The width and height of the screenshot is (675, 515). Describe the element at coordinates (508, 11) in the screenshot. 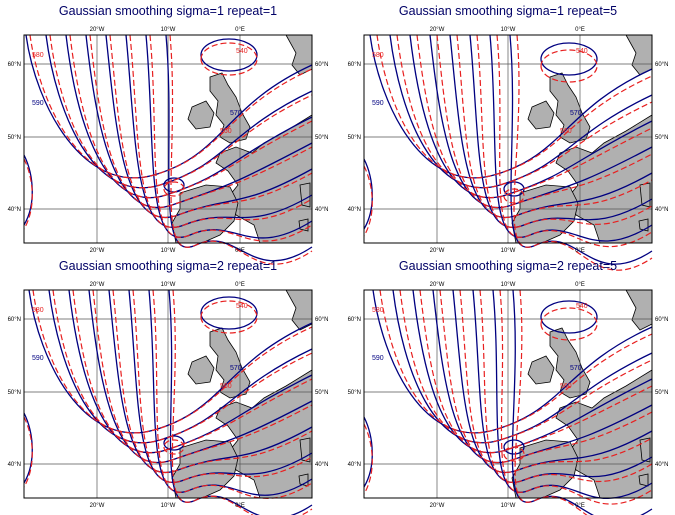

I see `panel-title: Gaussian smoothing sigma=1 repeat=5` at that location.